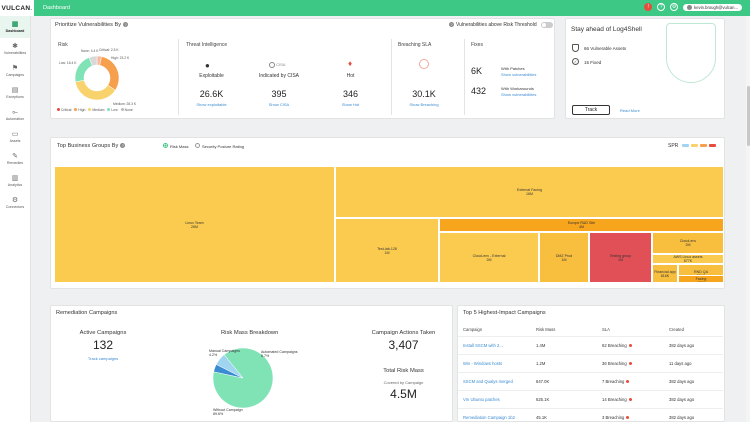  Describe the element at coordinates (496, 25) in the screenshot. I see `threshold-label: Vulnerabilities above Risk Threshold` at that location.